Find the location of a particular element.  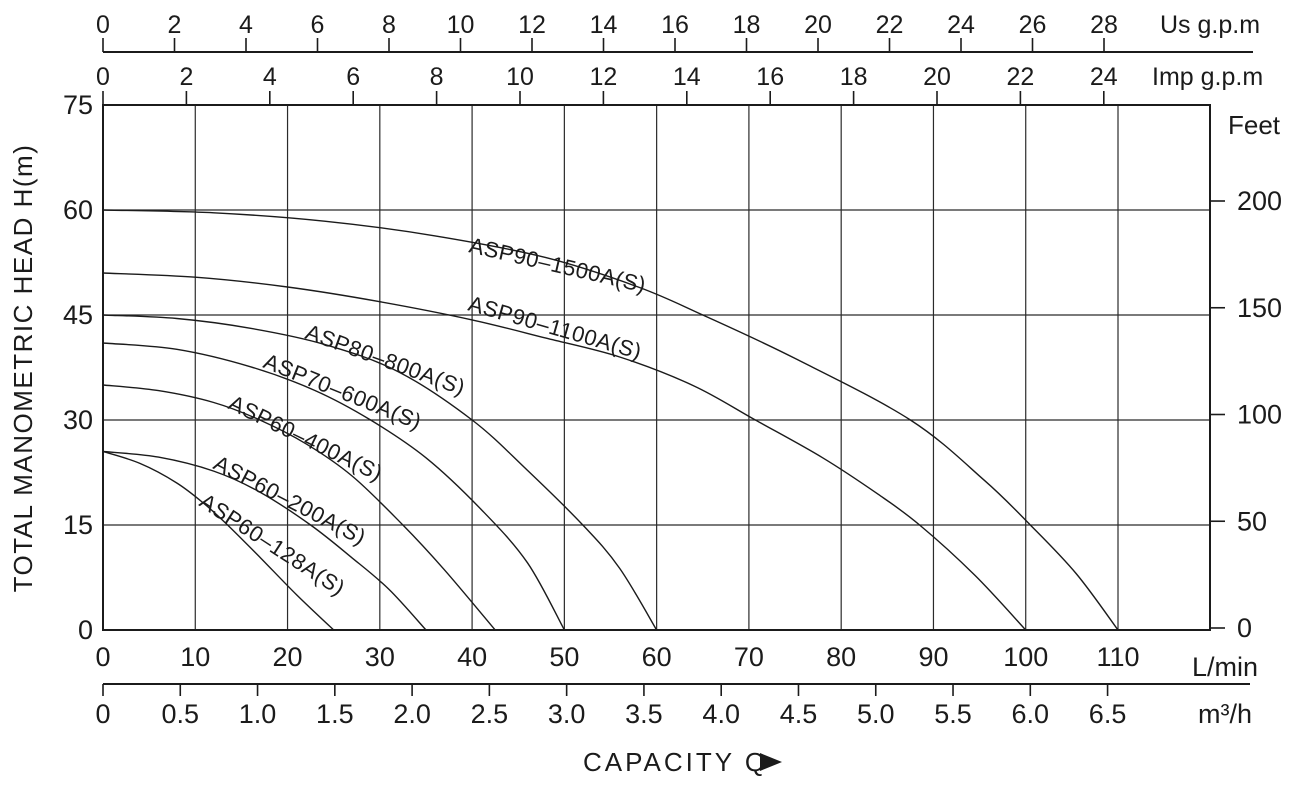

lmin-tick-label: 80 is located at coordinates (841, 657).